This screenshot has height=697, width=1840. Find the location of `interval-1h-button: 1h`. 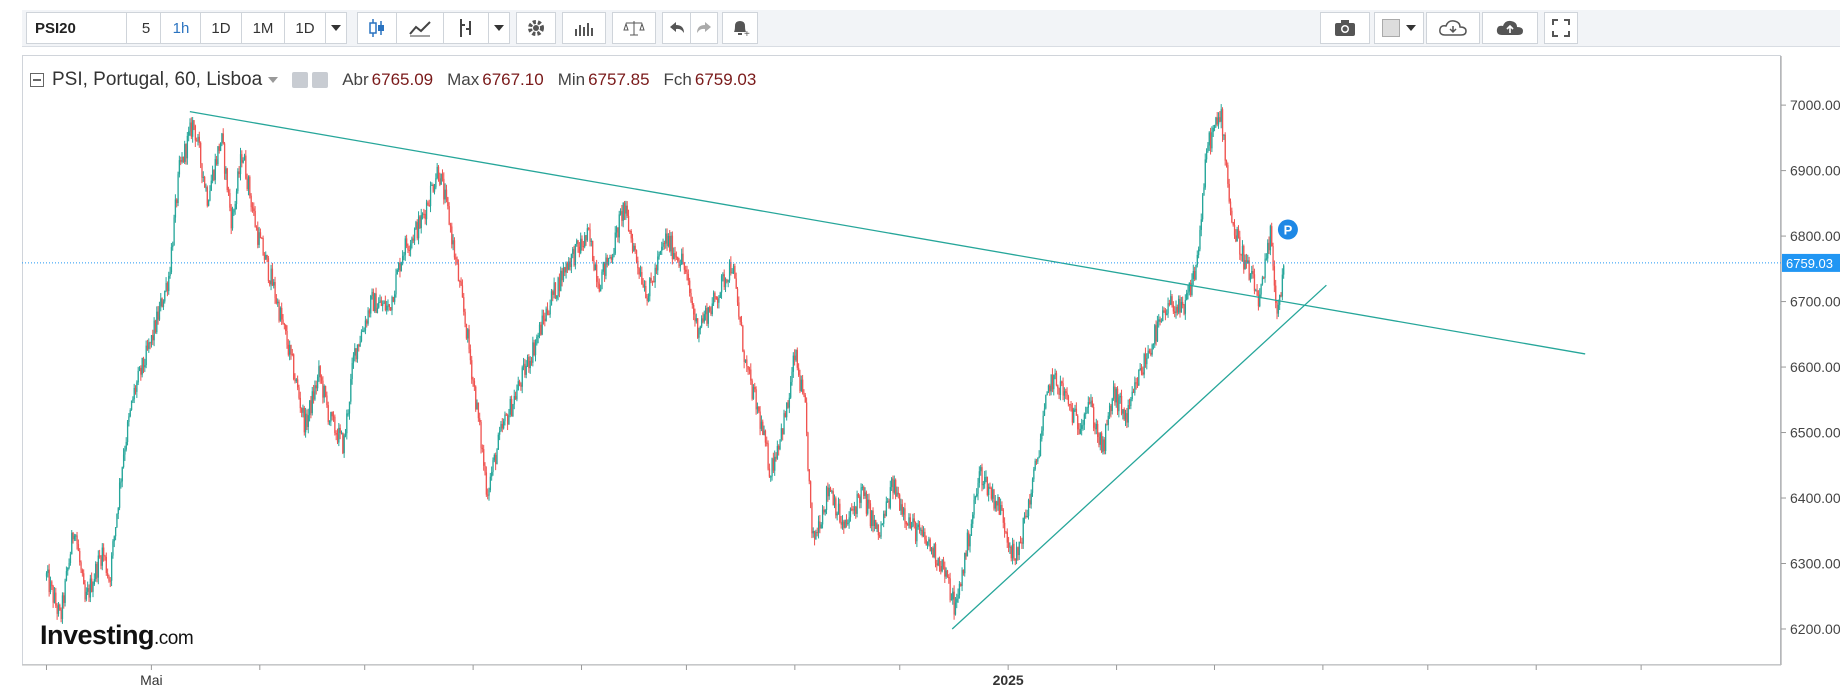

interval-1h-button: 1h is located at coordinates (181, 28).